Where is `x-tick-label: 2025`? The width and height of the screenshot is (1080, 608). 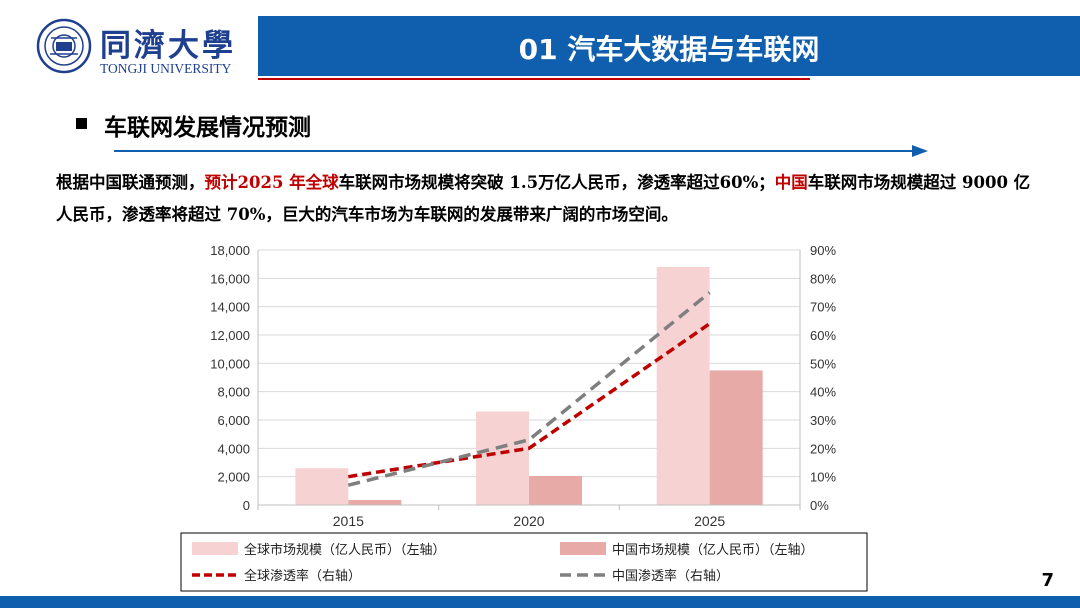 x-tick-label: 2025 is located at coordinates (709, 521).